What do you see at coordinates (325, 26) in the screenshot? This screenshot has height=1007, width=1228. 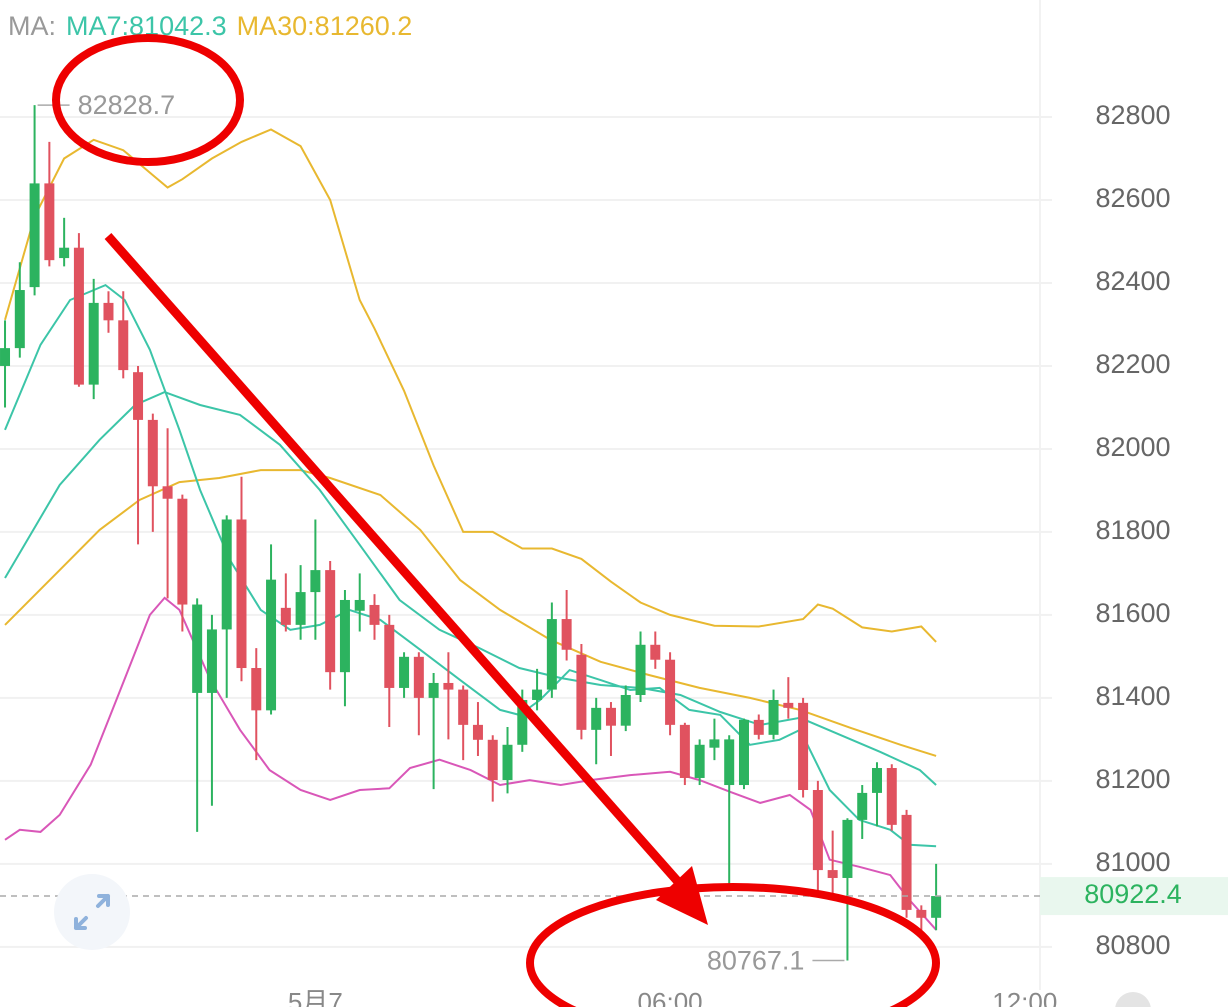 I see `legend-item: MA30:81260.2` at bounding box center [325, 26].